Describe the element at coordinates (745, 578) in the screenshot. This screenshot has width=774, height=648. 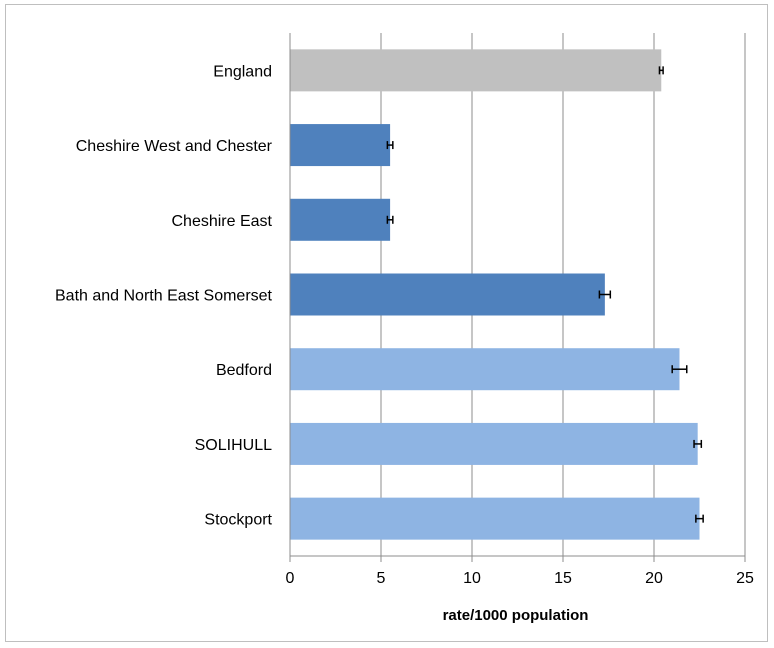
I see `x-tick-label-25: 25` at that location.